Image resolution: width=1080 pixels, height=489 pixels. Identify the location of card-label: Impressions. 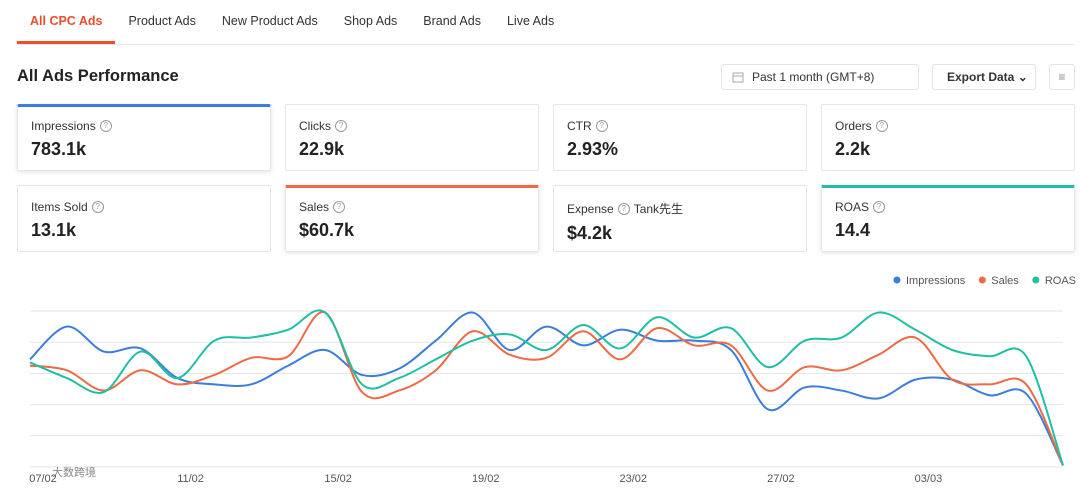
(63, 126).